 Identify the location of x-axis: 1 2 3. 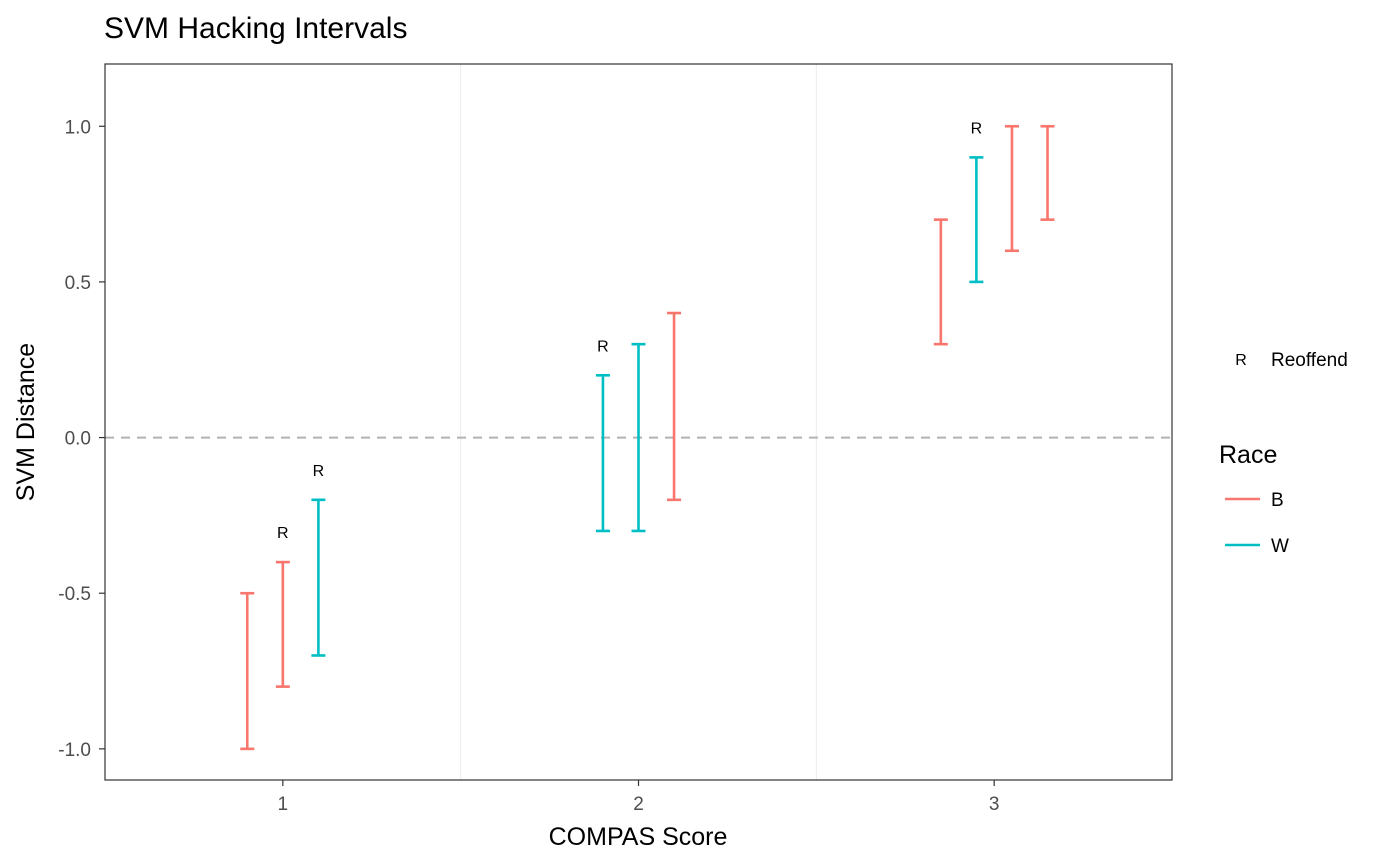
(639, 797).